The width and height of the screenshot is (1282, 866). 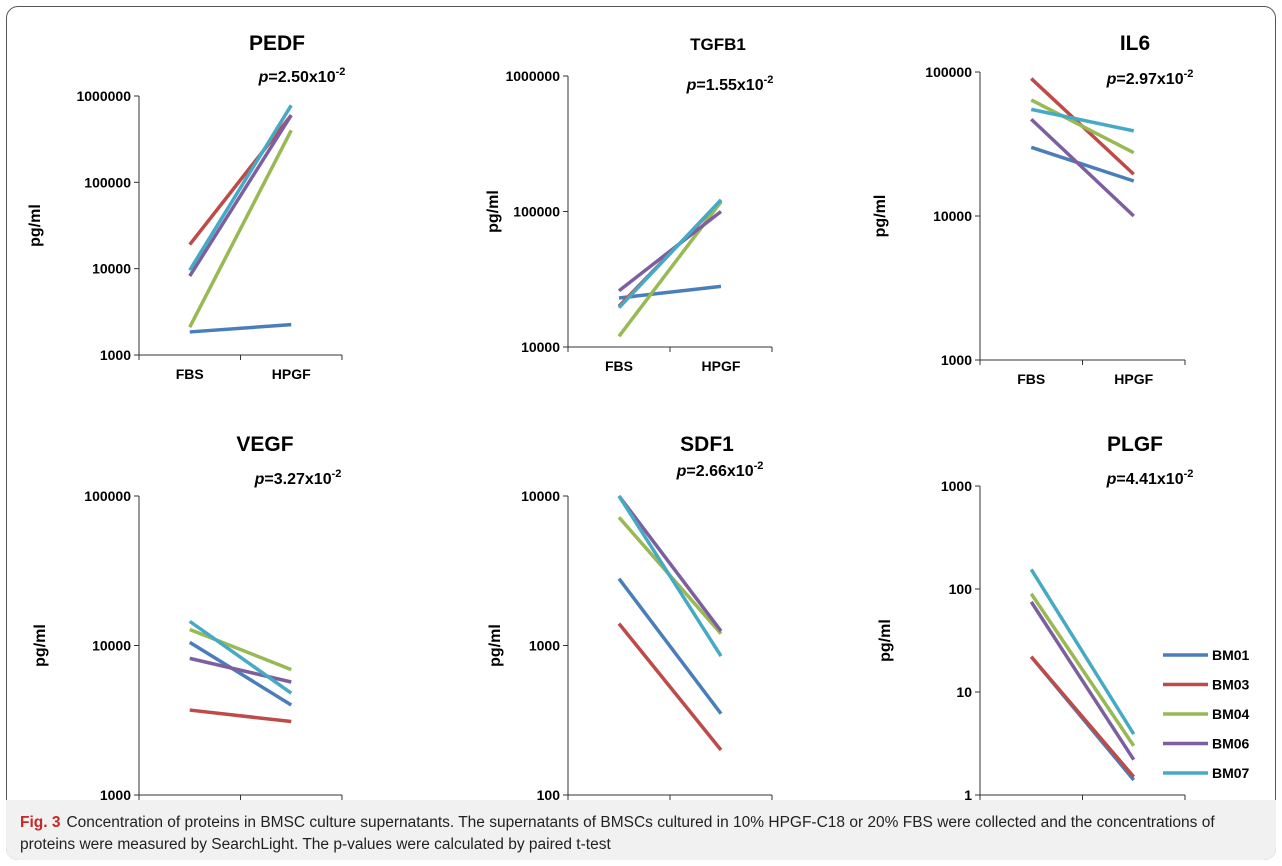 I want to click on chart-title: SDF1, so click(x=707, y=444).